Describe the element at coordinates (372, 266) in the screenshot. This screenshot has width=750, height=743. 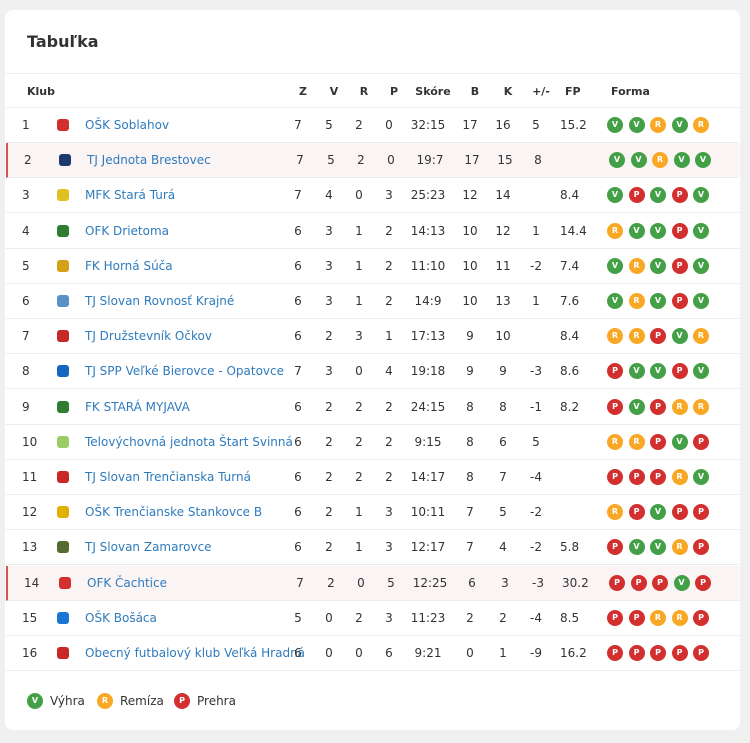
I see `table-row: 5 FK Horná Súča 6 3 1 2 11:10 10 11 -2 7.4 V R V P V` at that location.